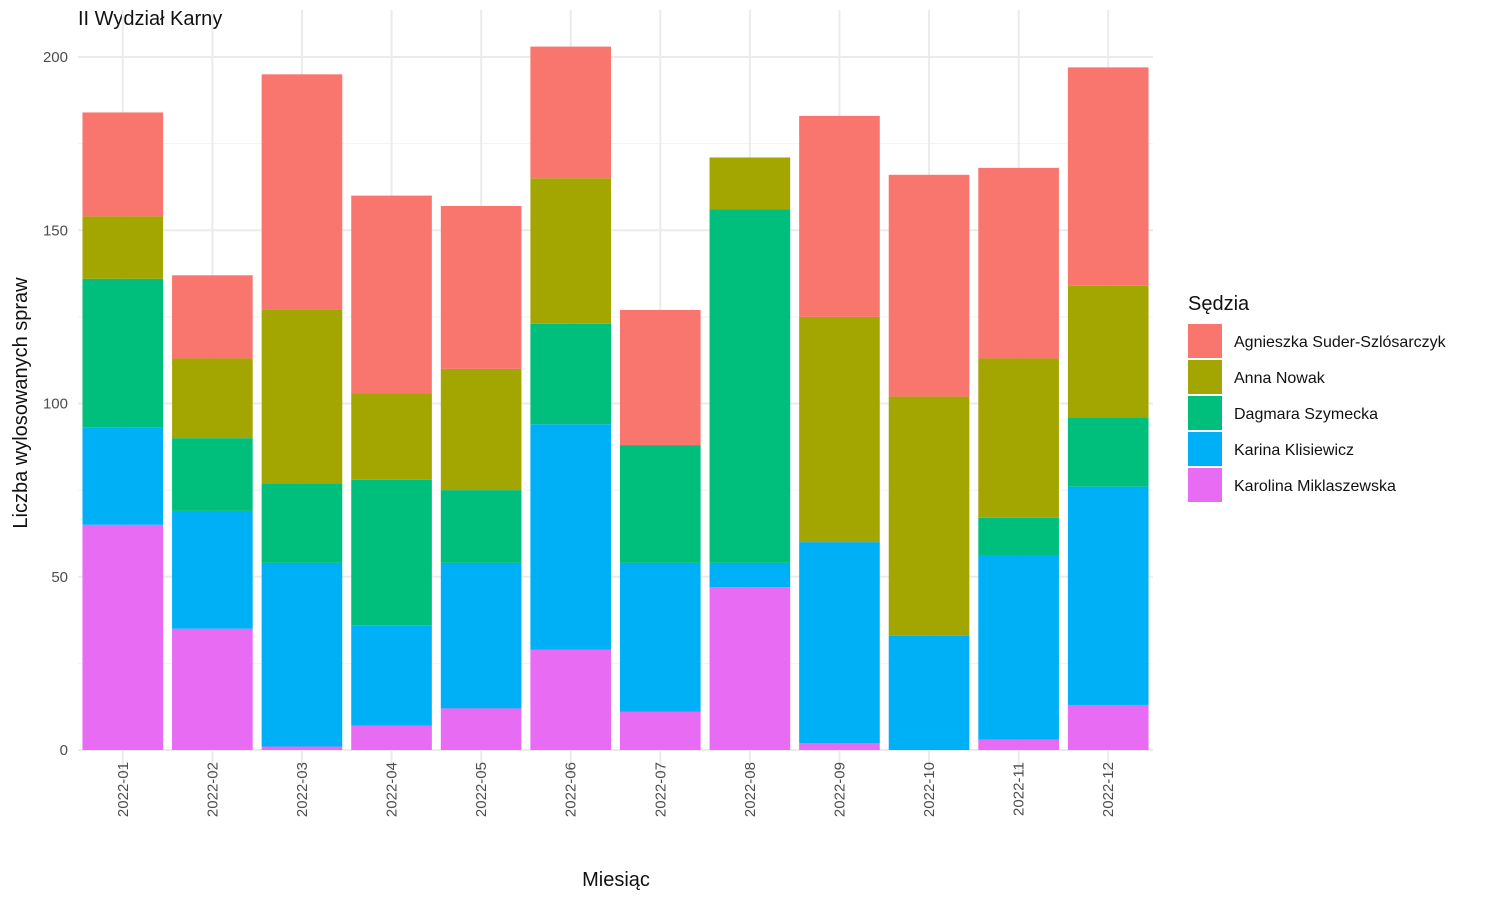  Describe the element at coordinates (1306, 414) in the screenshot. I see `legend-label: Dagmara Szymecka` at that location.